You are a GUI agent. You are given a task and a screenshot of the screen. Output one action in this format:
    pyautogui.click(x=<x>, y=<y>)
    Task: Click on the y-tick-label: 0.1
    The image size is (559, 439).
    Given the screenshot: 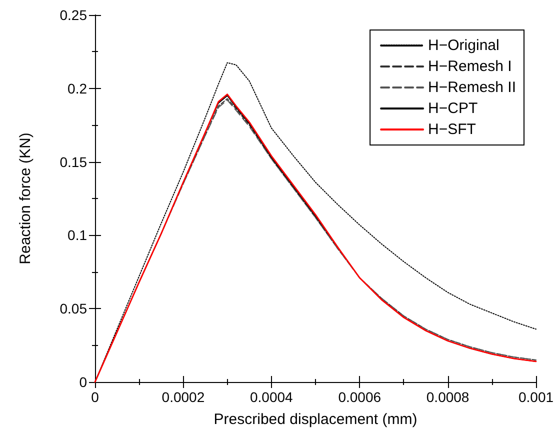 What is the action you would take?
    pyautogui.click(x=78, y=235)
    